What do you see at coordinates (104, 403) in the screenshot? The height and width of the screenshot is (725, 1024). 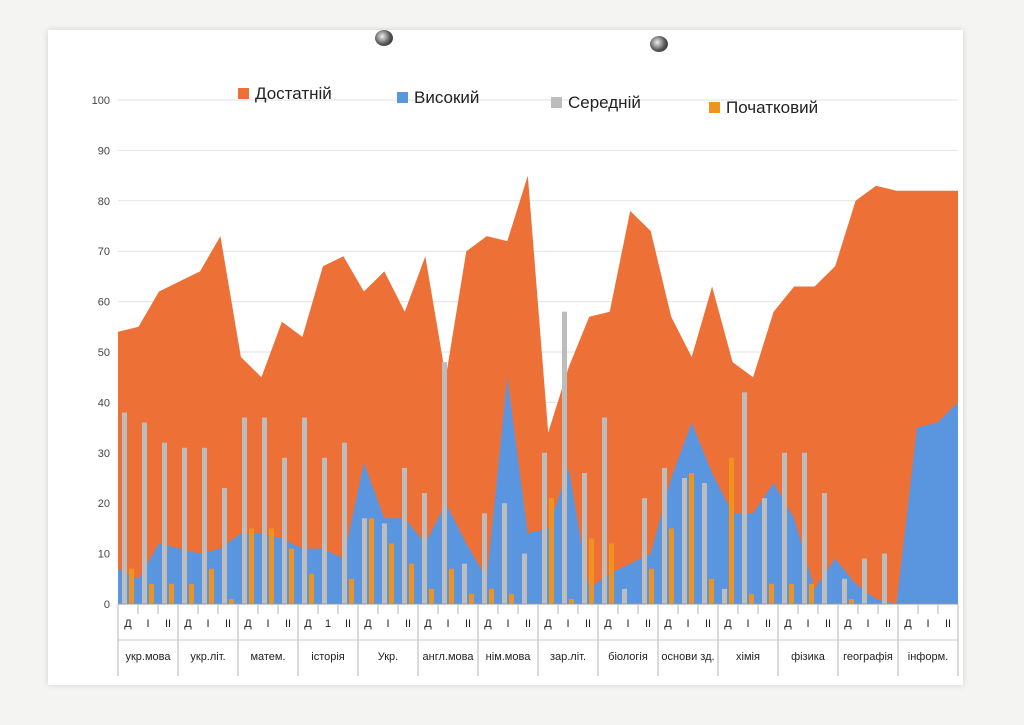 I see `y-tick-label: 40` at bounding box center [104, 403].